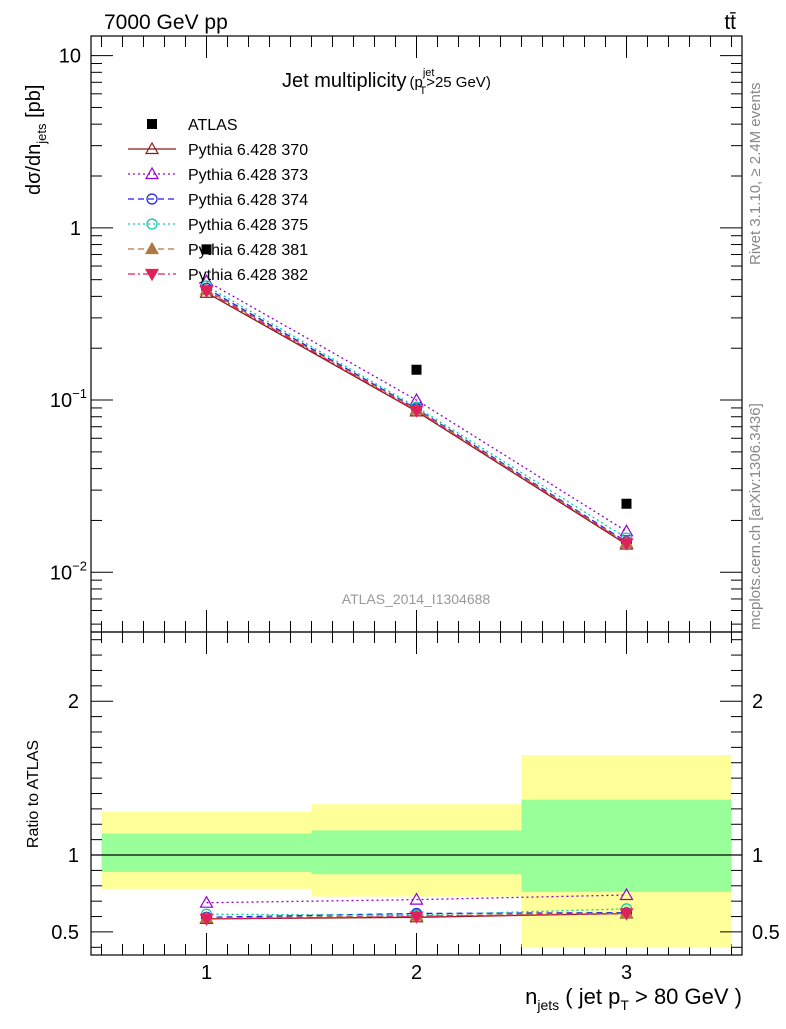 Image resolution: width=786 pixels, height=1029 pixels. I want to click on legend-entry-pythia-6-428-373: Pythia 6.428 373, so click(218, 175).